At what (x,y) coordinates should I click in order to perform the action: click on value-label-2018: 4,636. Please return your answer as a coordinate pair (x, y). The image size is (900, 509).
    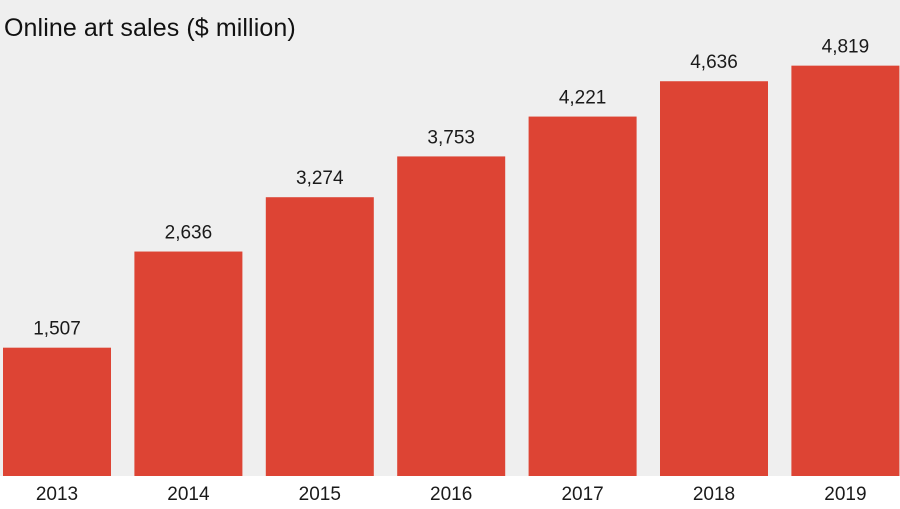
    Looking at the image, I should click on (714, 62).